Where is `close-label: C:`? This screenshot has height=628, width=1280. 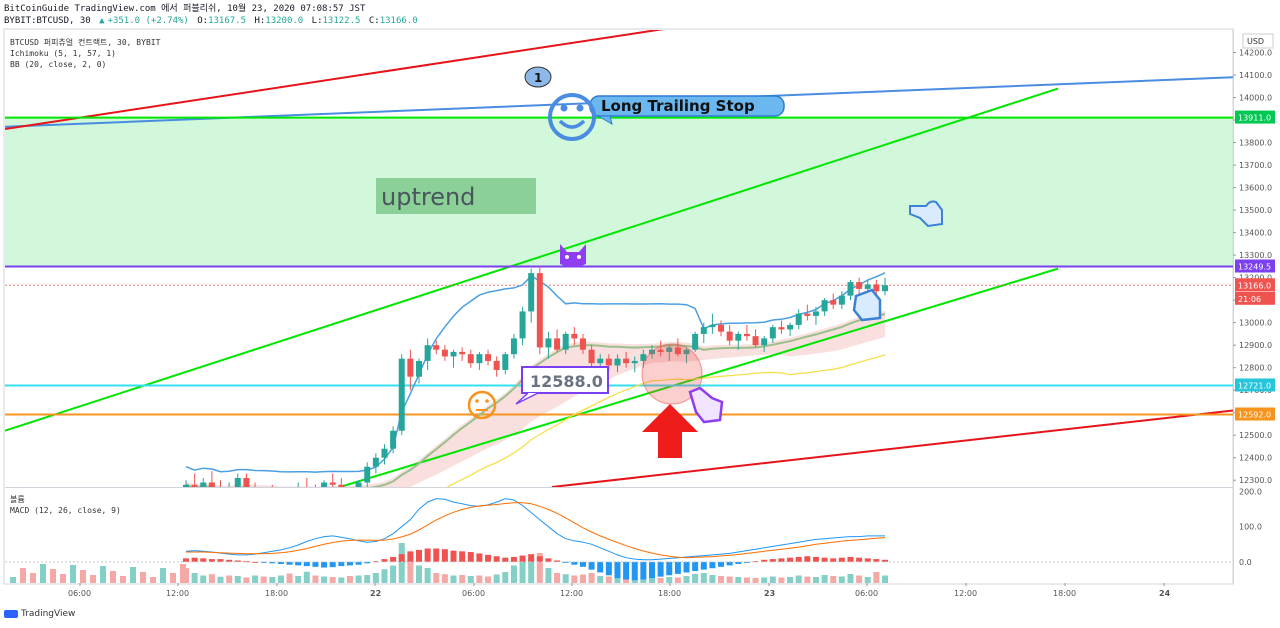
close-label: C: is located at coordinates (374, 21).